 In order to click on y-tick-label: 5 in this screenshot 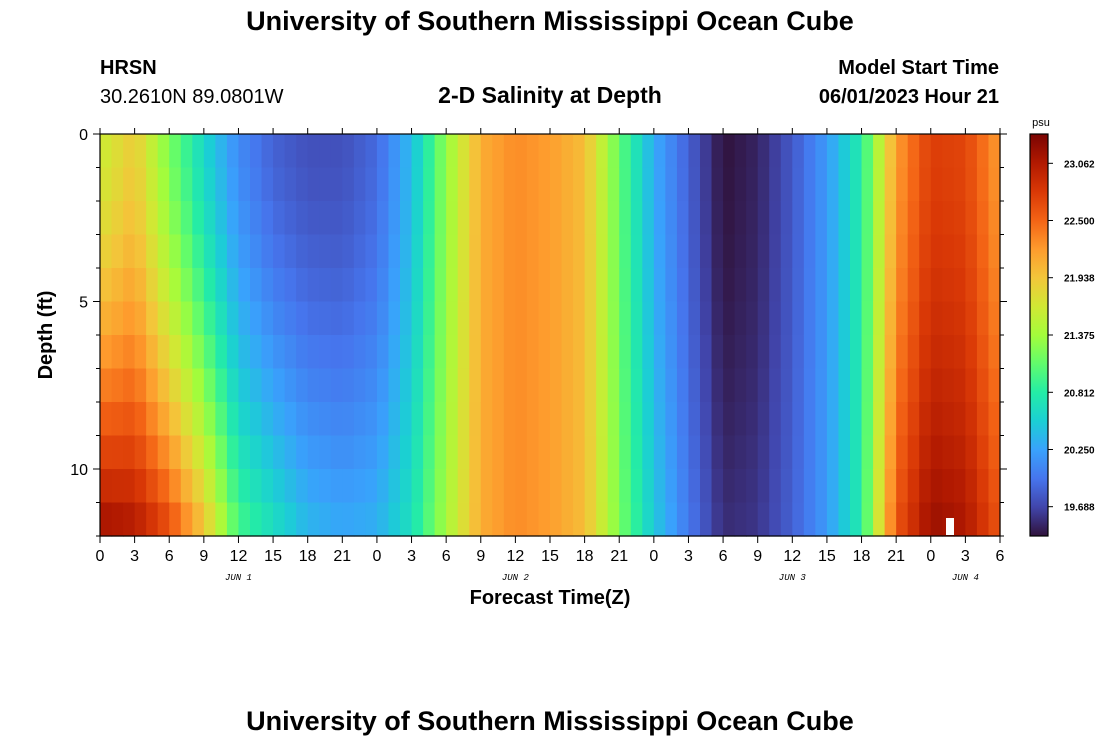, I will do `click(83, 303)`.